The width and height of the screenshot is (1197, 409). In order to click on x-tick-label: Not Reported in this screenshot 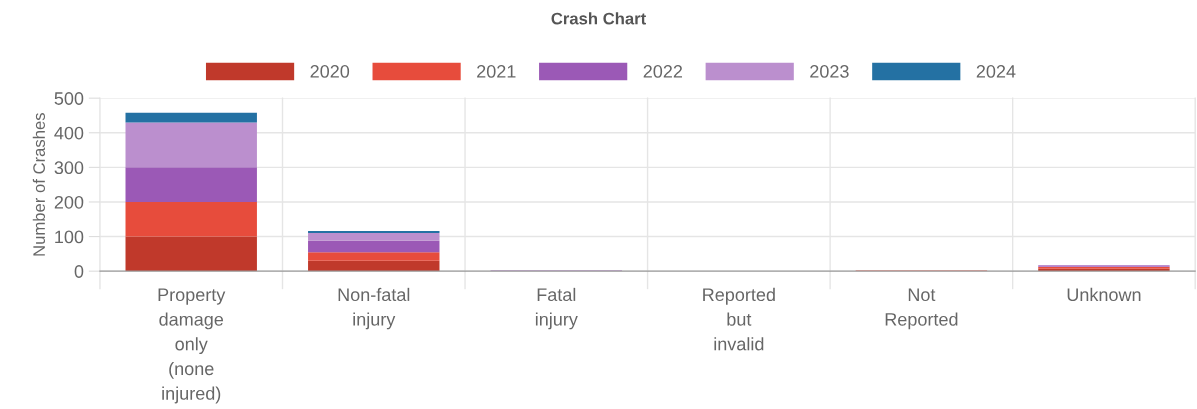, I will do `click(921, 309)`.